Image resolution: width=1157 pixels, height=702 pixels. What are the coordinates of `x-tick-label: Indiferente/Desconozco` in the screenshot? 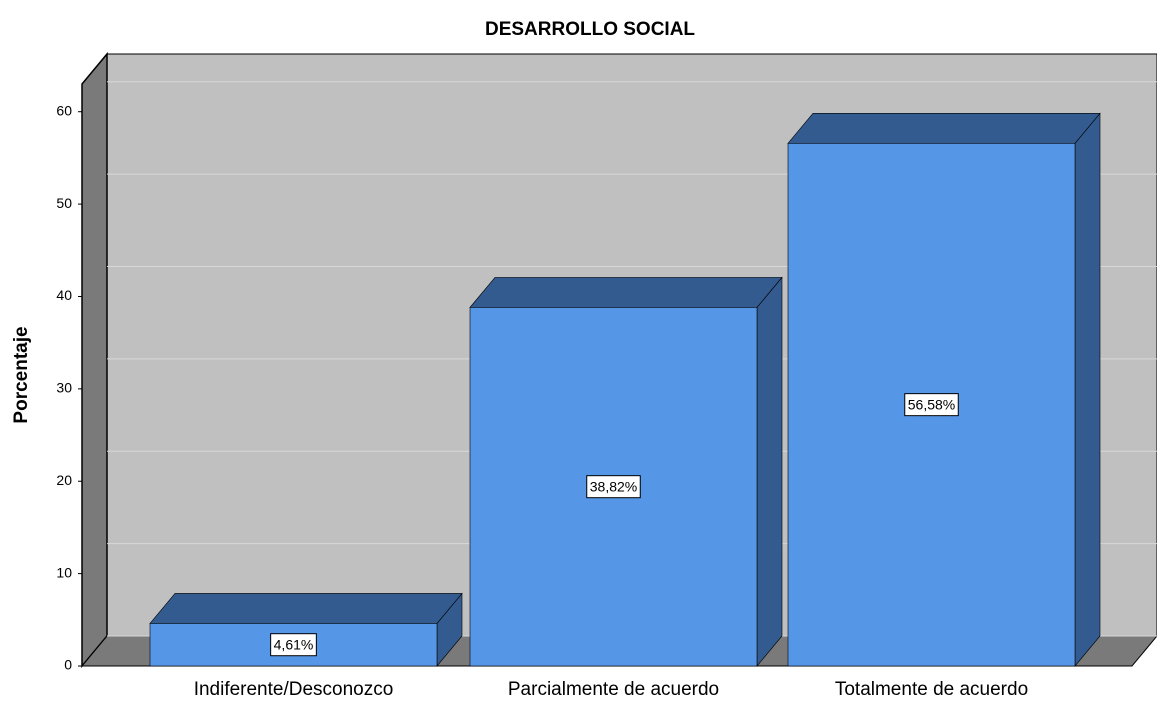 It's located at (294, 689).